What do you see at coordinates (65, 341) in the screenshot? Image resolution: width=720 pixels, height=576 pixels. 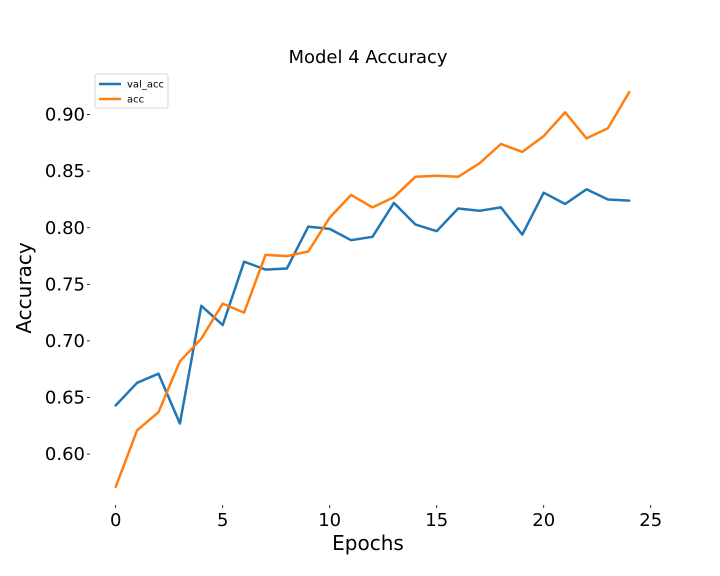 I see `y-tick-label: 0.70` at bounding box center [65, 341].